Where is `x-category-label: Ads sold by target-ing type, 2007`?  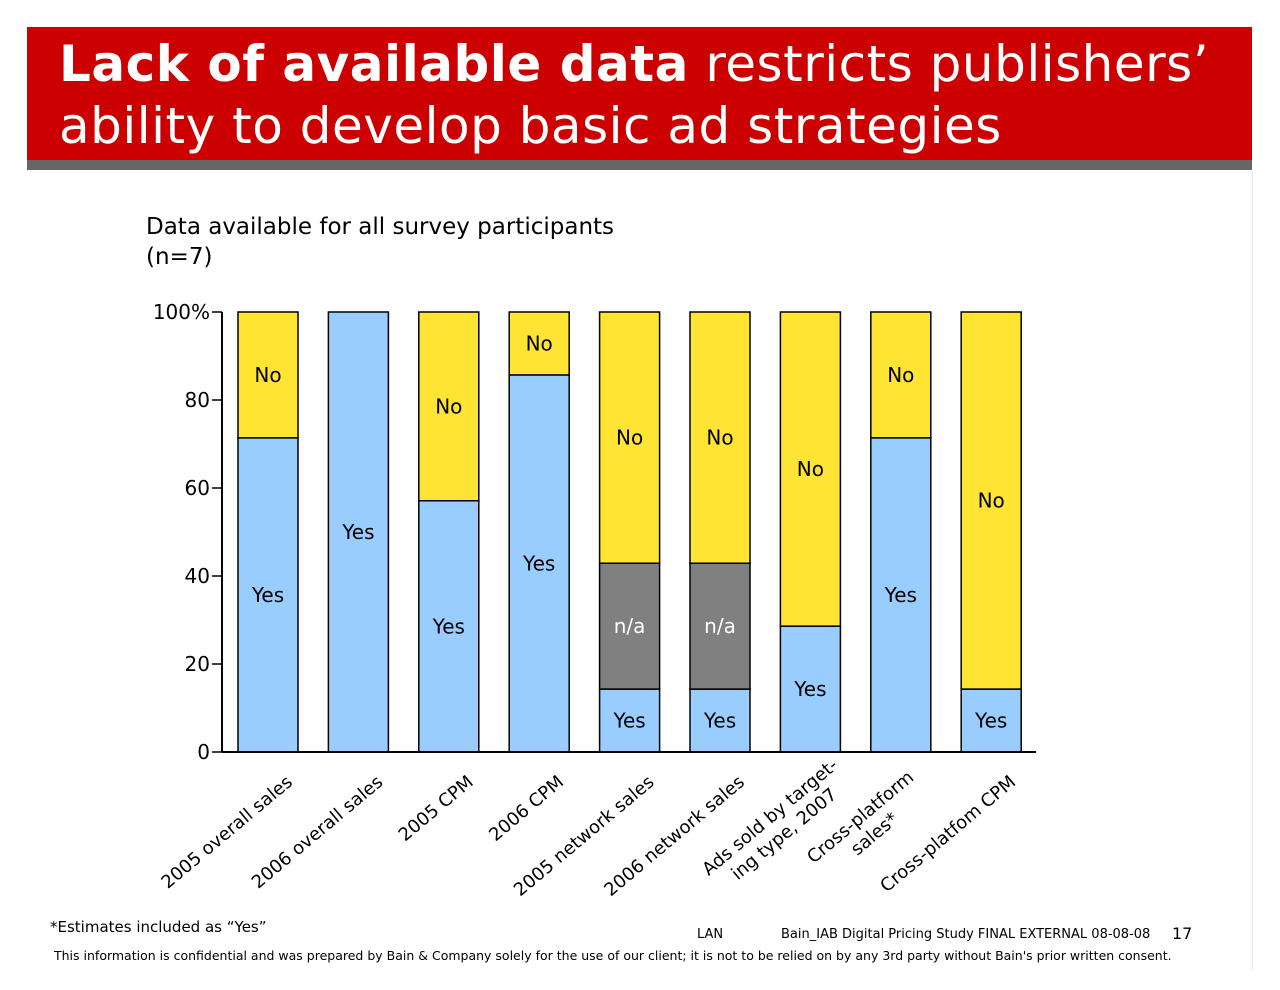 x-category-label: Ads sold by target-ing type, 2007 is located at coordinates (777, 826).